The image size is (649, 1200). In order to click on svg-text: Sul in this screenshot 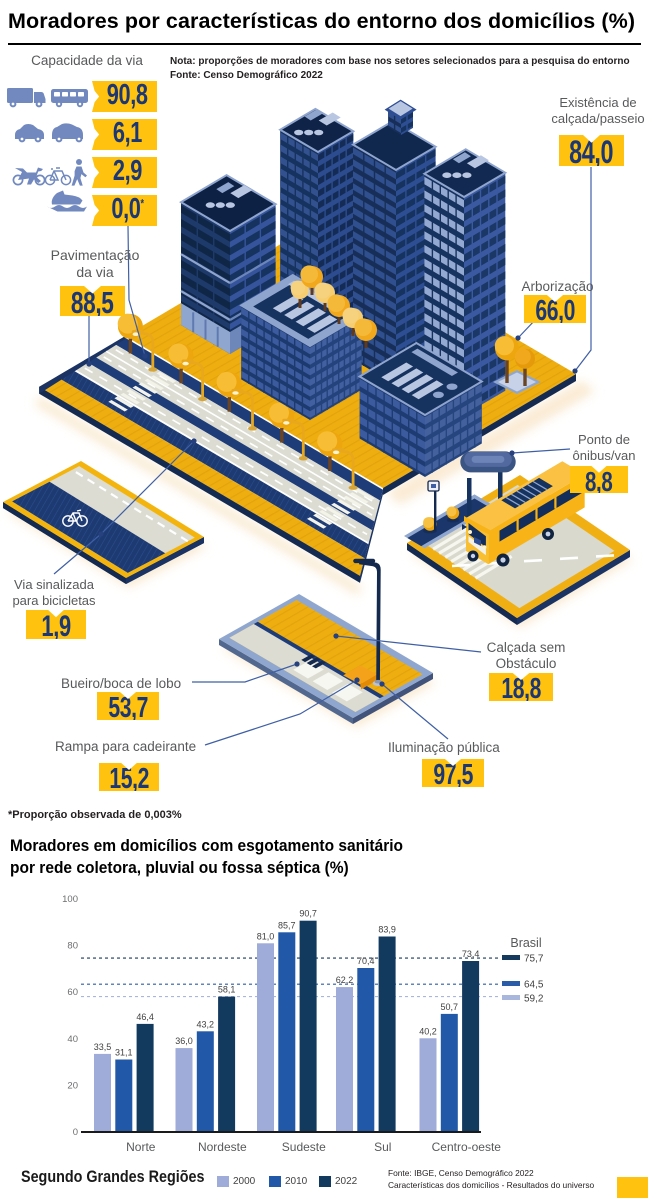, I will do `click(382, 1147)`.